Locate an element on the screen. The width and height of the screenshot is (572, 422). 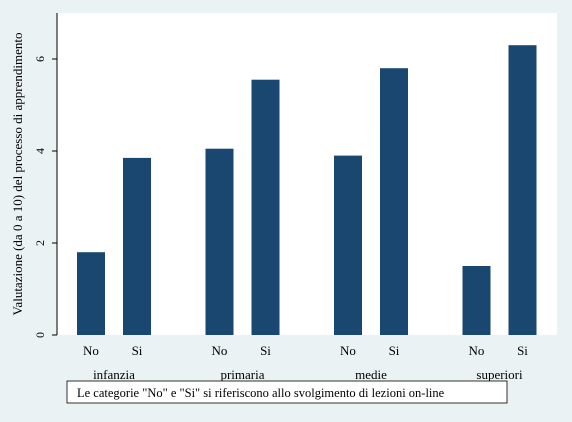
bar-infanzia-si is located at coordinates (137, 246).